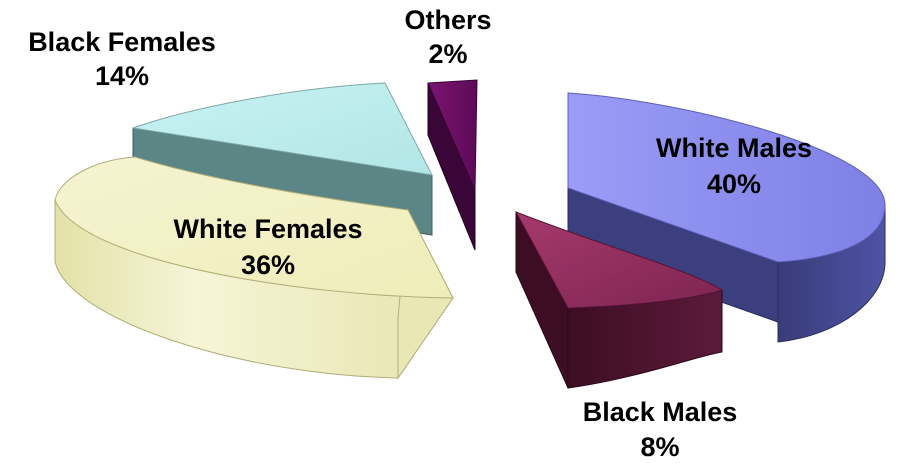 The image size is (909, 466). Describe the element at coordinates (619, 260) in the screenshot. I see `black-males-top` at that location.